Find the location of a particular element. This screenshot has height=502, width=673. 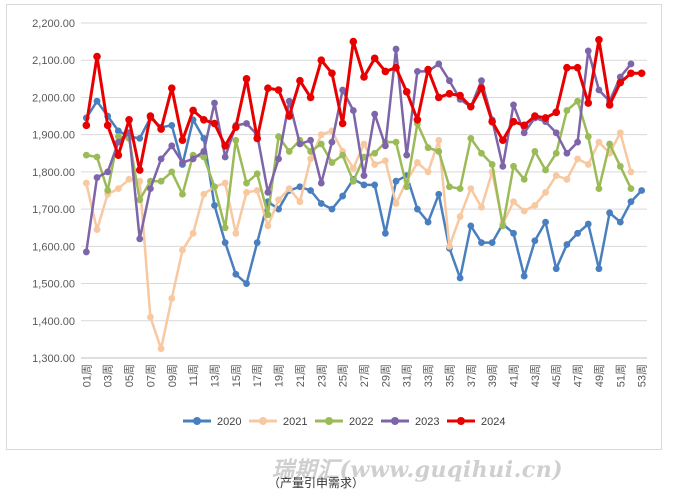

x-tick-label: 41周 is located at coordinates (514, 375).